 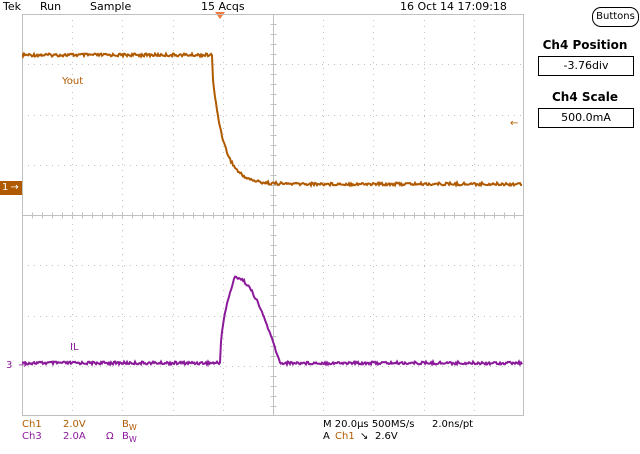 I want to click on acquisition-count: 15 Acqs, so click(x=223, y=6).